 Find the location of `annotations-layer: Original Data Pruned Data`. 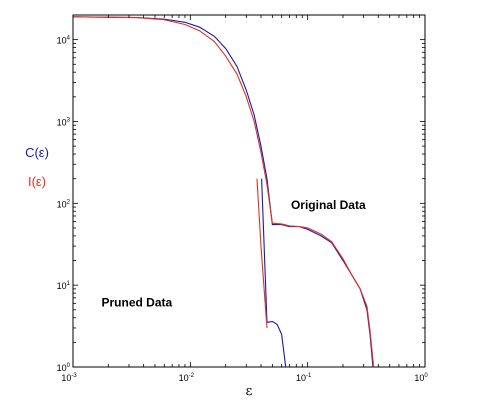

annotations-layer: Original Data Pruned Data is located at coordinates (233, 253).